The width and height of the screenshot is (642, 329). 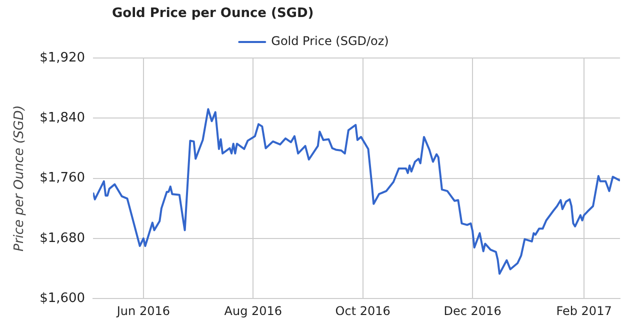 What do you see at coordinates (63, 178) in the screenshot?
I see `y-tick-label: $1,760` at bounding box center [63, 178].